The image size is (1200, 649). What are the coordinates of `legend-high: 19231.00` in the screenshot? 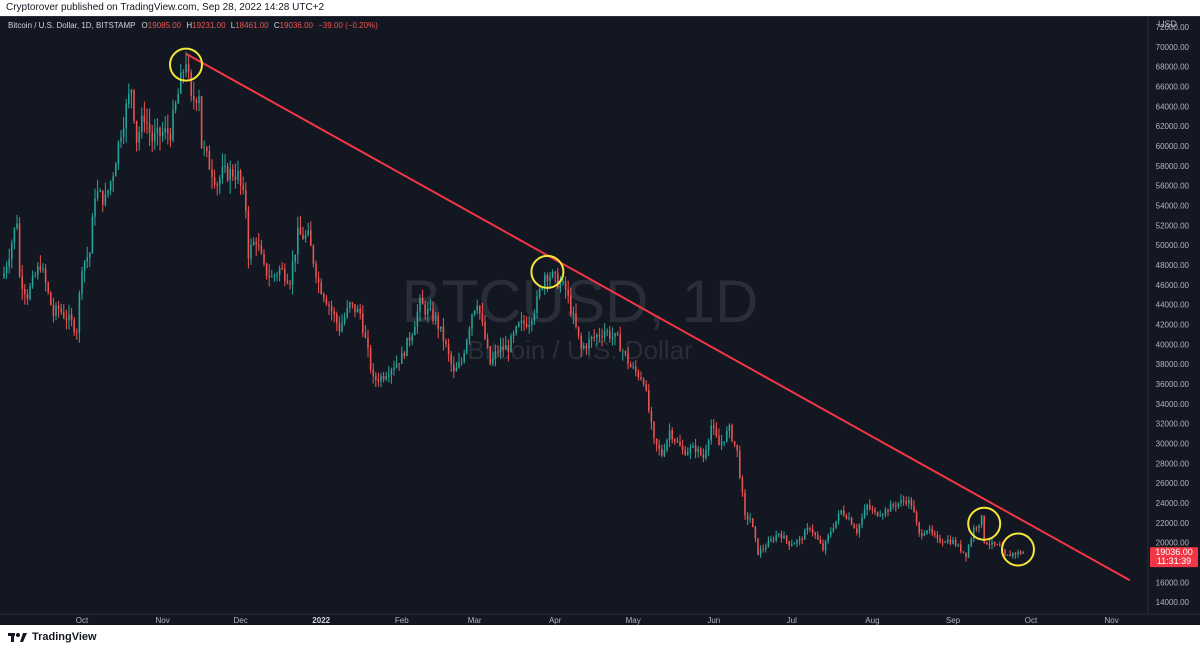 It's located at (209, 25).